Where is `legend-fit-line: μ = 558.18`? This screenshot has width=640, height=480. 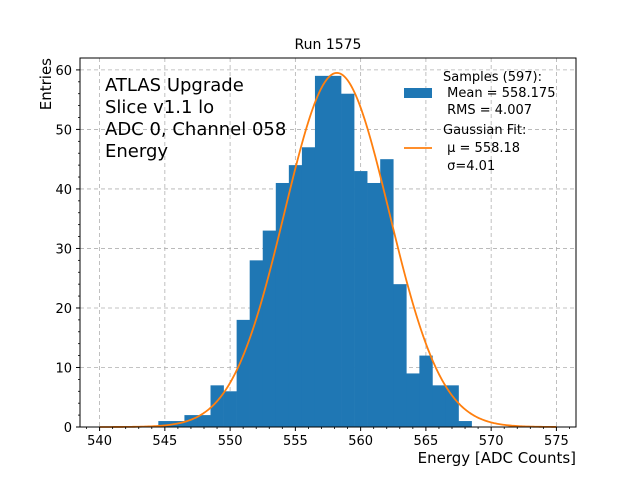 legend-fit-line: μ = 558.18 is located at coordinates (481, 148).